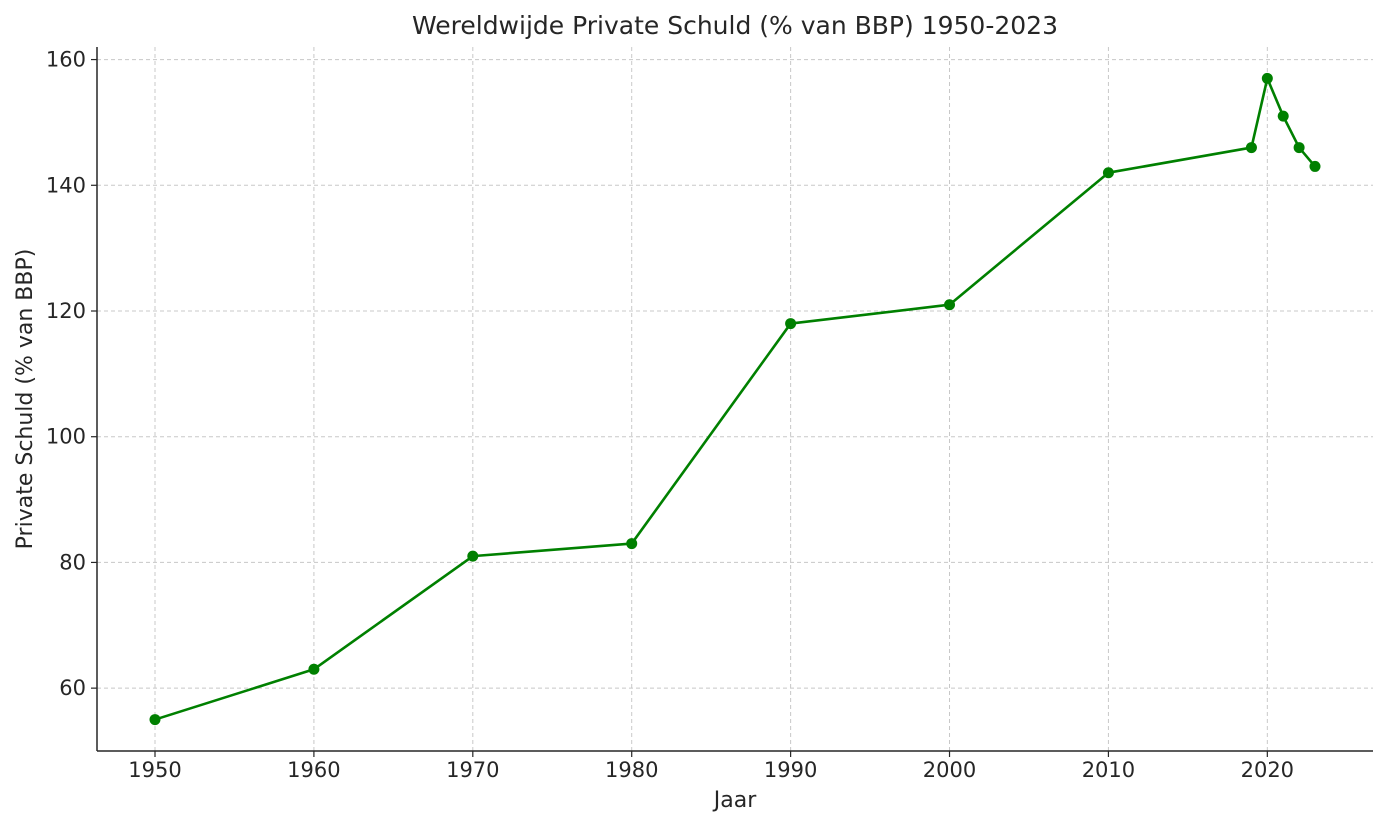 The image size is (1390, 835). Describe the element at coordinates (66, 311) in the screenshot. I see `y-tick-label: 120` at that location.